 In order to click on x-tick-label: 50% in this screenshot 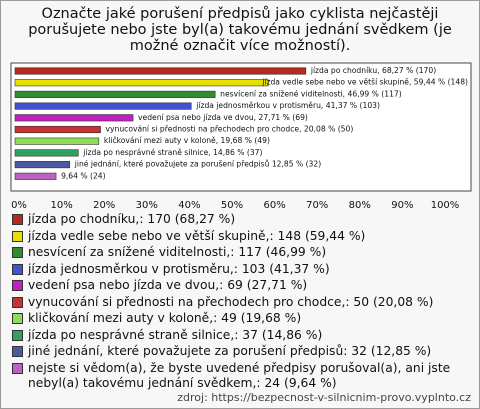, I will do `click(232, 205)`.